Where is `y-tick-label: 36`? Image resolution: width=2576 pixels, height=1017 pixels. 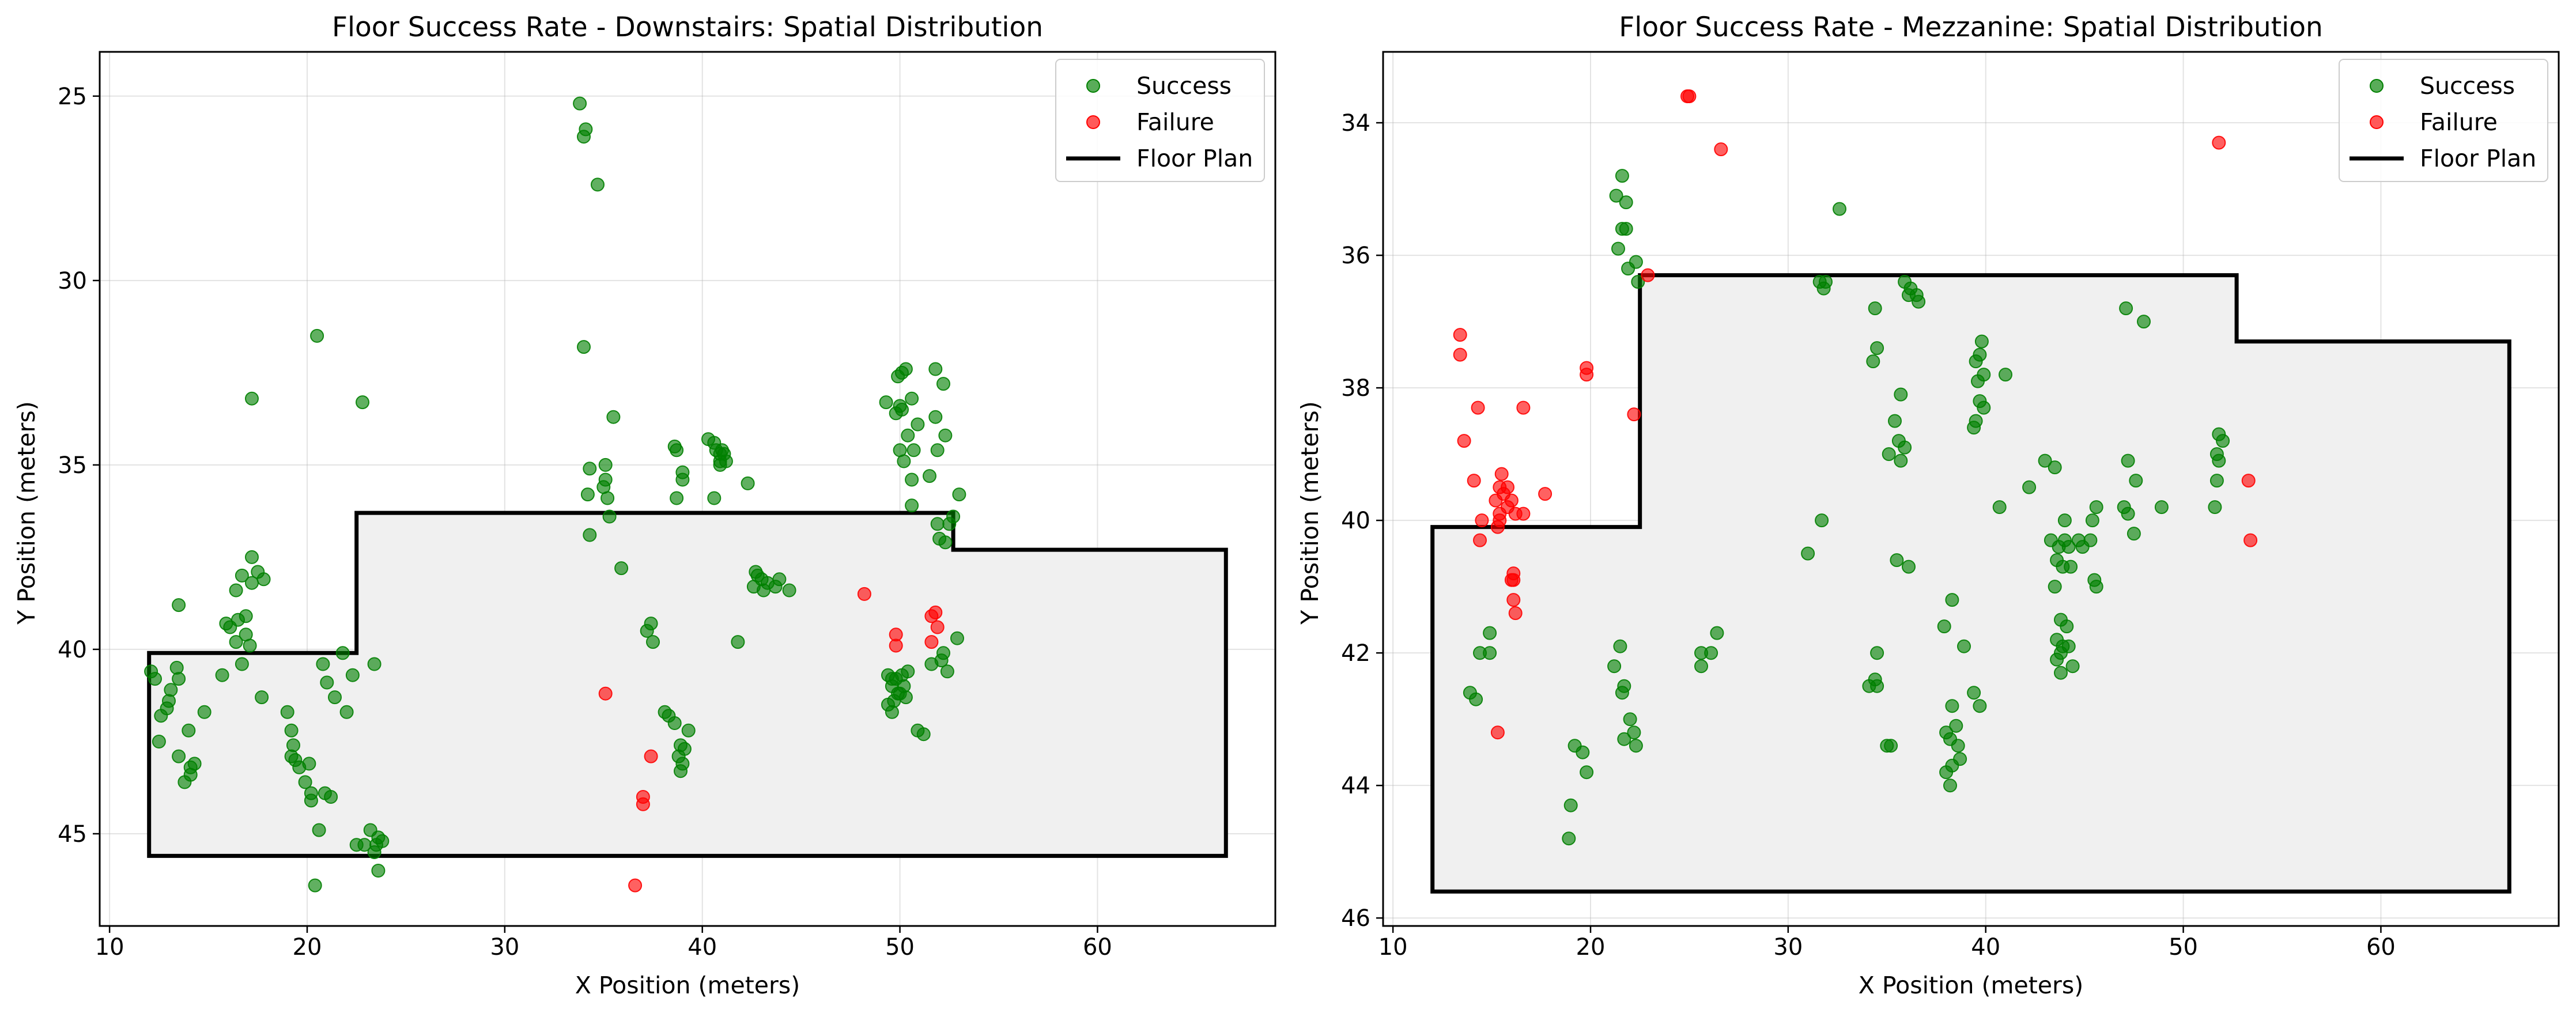 y-tick-label: 36 is located at coordinates (1355, 256).